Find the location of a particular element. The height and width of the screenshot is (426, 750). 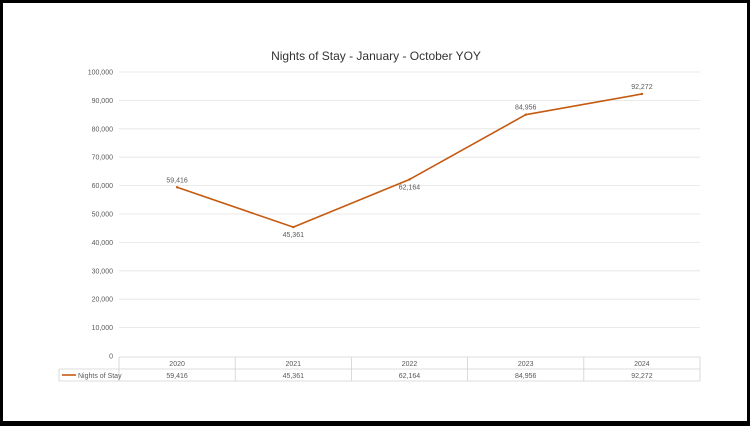

table-value-cell: 59,416 is located at coordinates (177, 376).